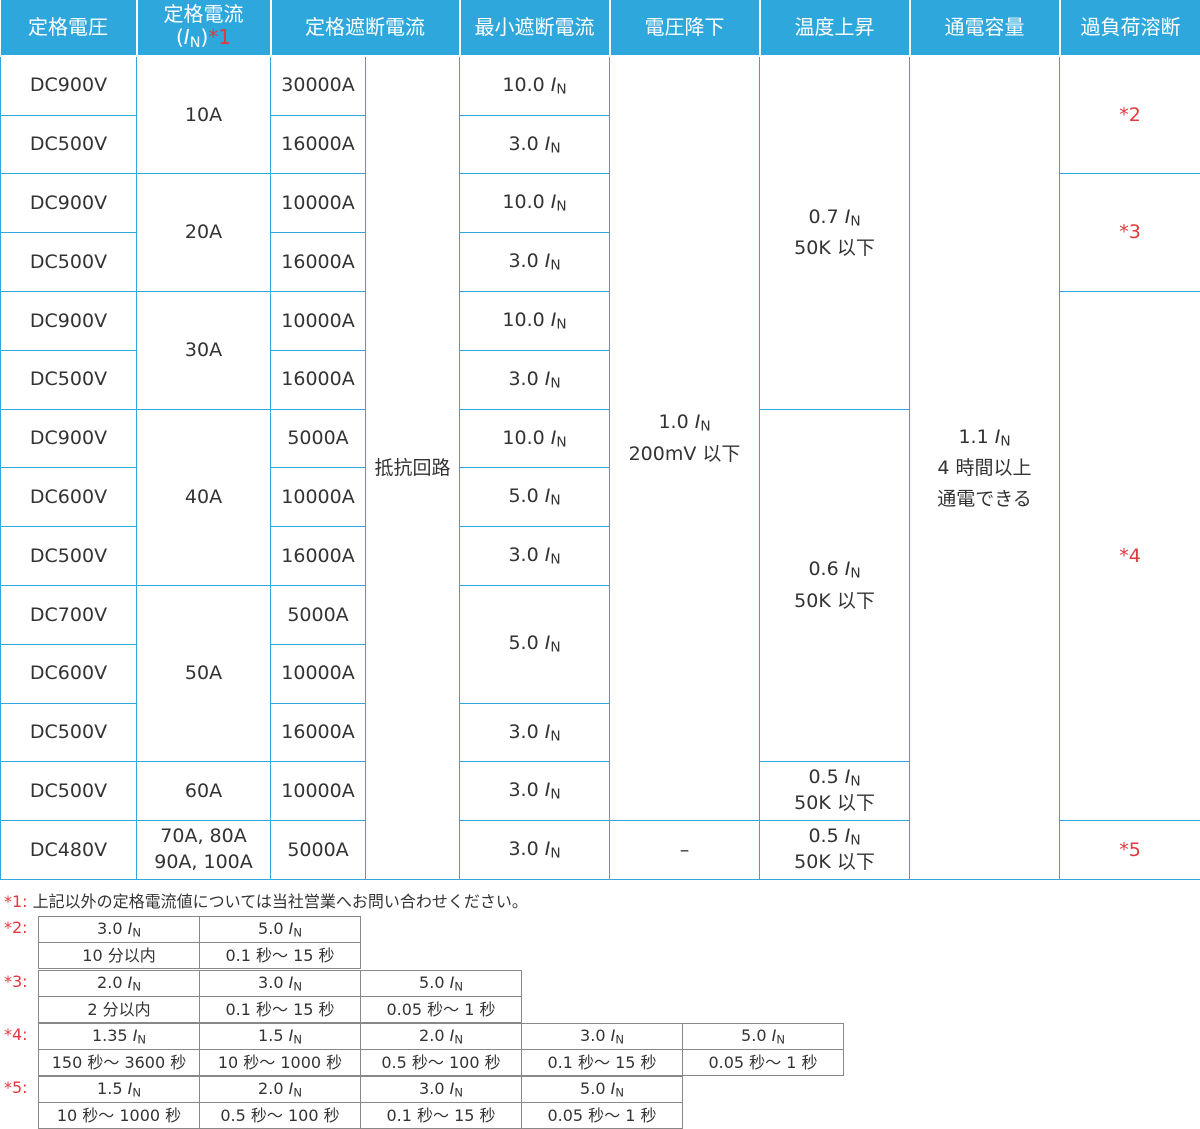 The width and height of the screenshot is (1200, 1129). What do you see at coordinates (16, 901) in the screenshot?
I see `note-mark: *1:` at bounding box center [16, 901].